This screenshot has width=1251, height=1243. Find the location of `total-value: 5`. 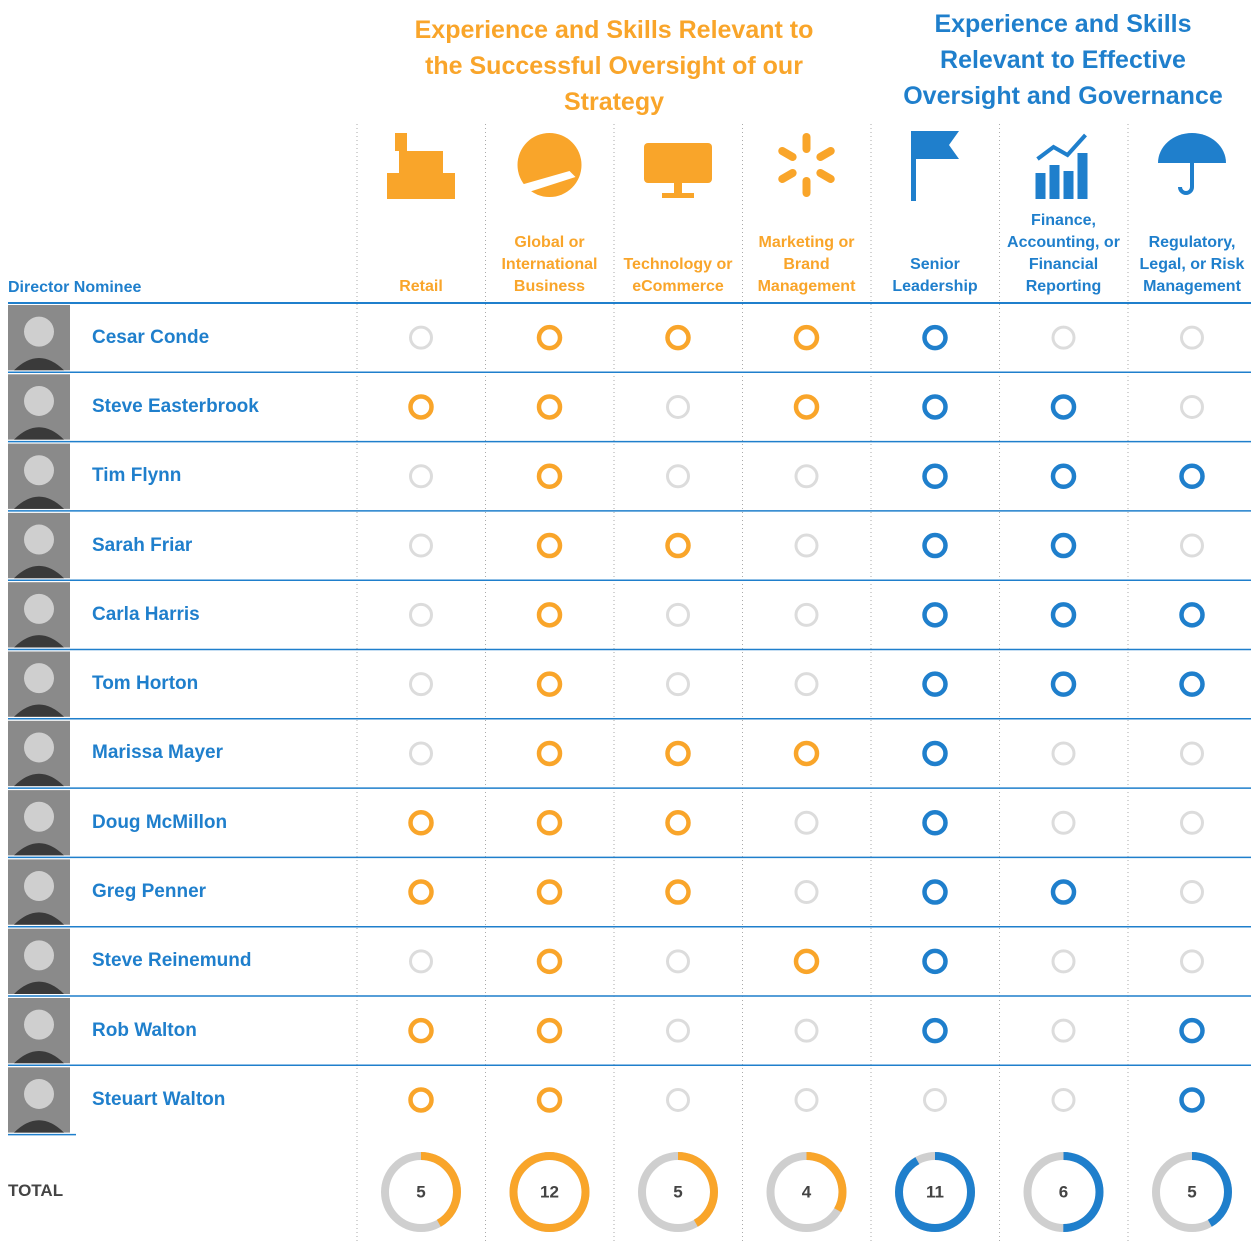

total-value: 5 is located at coordinates (420, 1191).